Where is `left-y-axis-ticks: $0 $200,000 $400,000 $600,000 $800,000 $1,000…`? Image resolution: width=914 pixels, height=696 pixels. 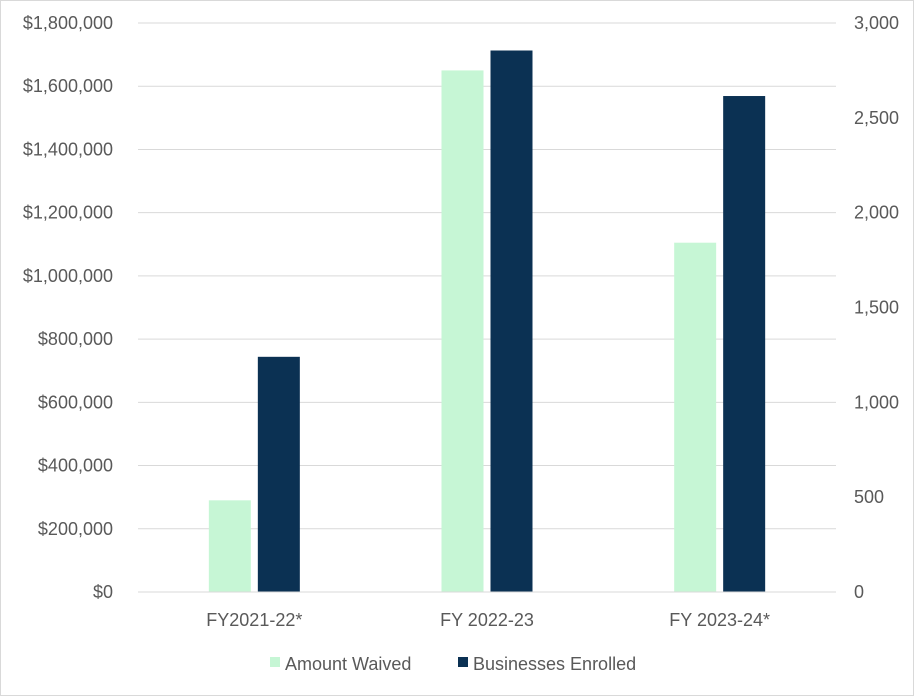
left-y-axis-ticks: $0 $200,000 $400,000 $600,000 $800,000 $1,000… is located at coordinates (68, 307).